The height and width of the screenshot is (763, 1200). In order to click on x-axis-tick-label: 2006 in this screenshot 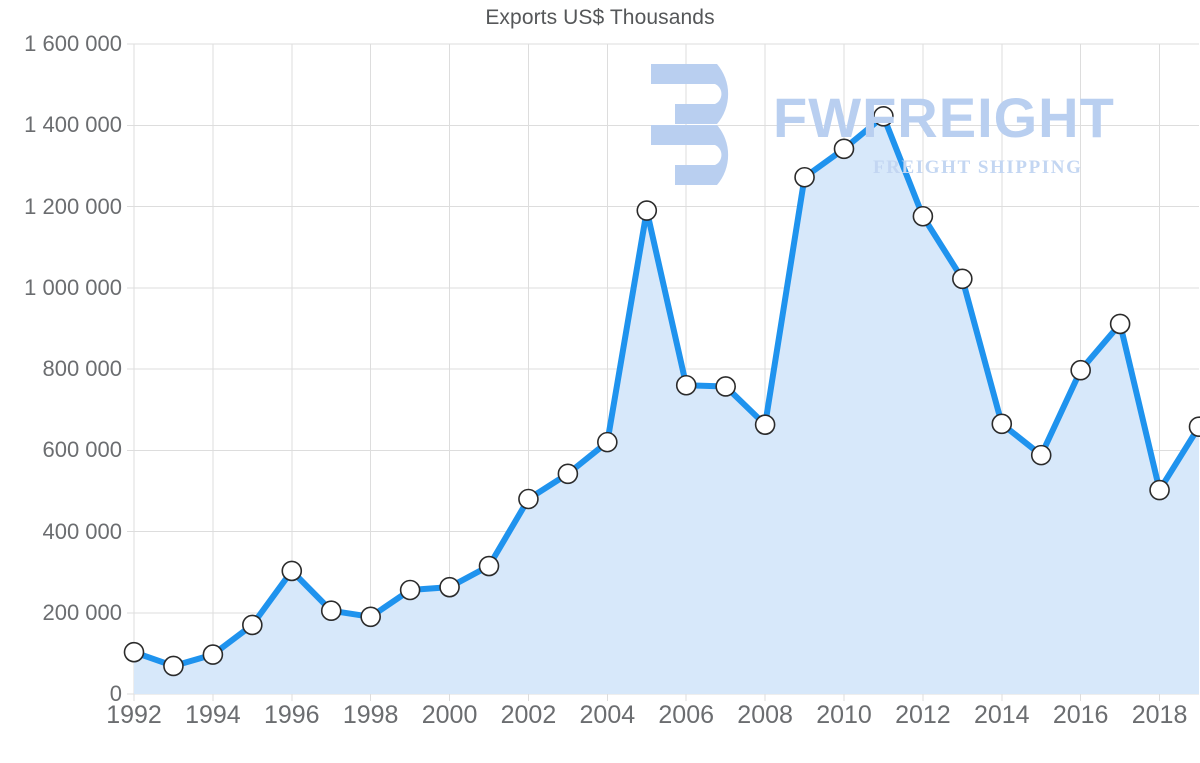, I will do `click(686, 715)`.